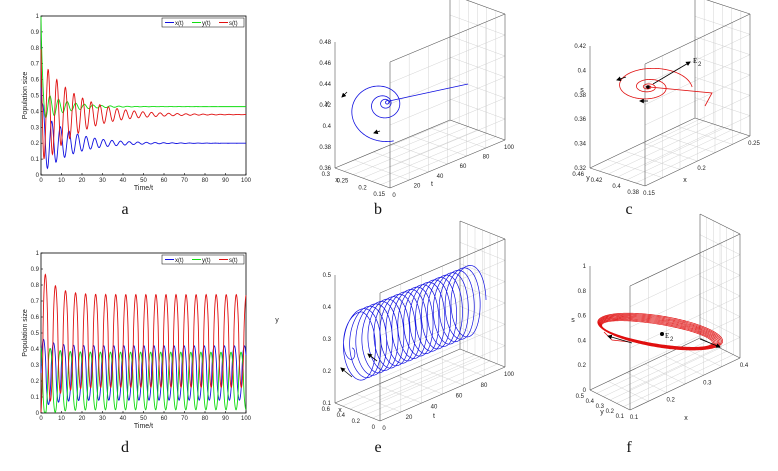 The width and height of the screenshot is (778, 471). I want to click on x-tick-label: 30, so click(102, 419).